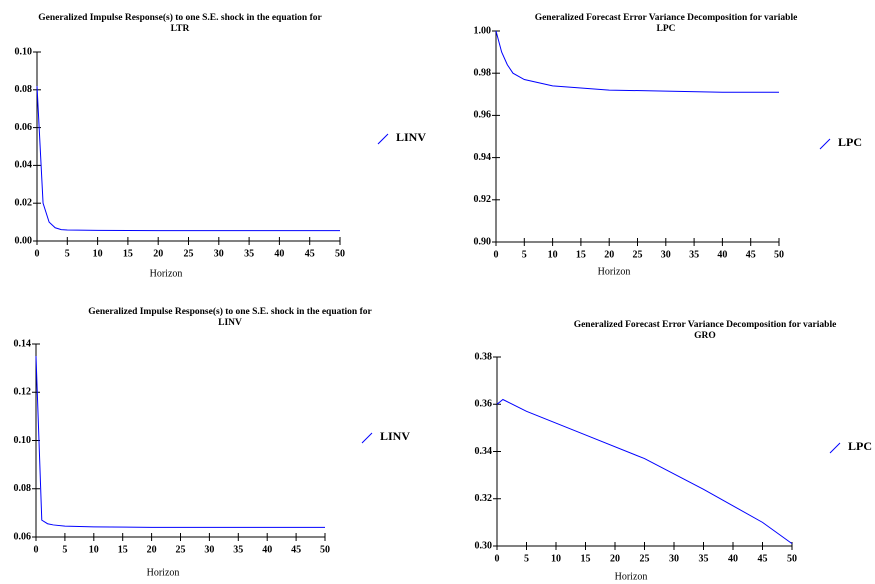 Image resolution: width=875 pixels, height=584 pixels. What do you see at coordinates (484, 545) in the screenshot?
I see `y-tick-label: 0.30` at bounding box center [484, 545].